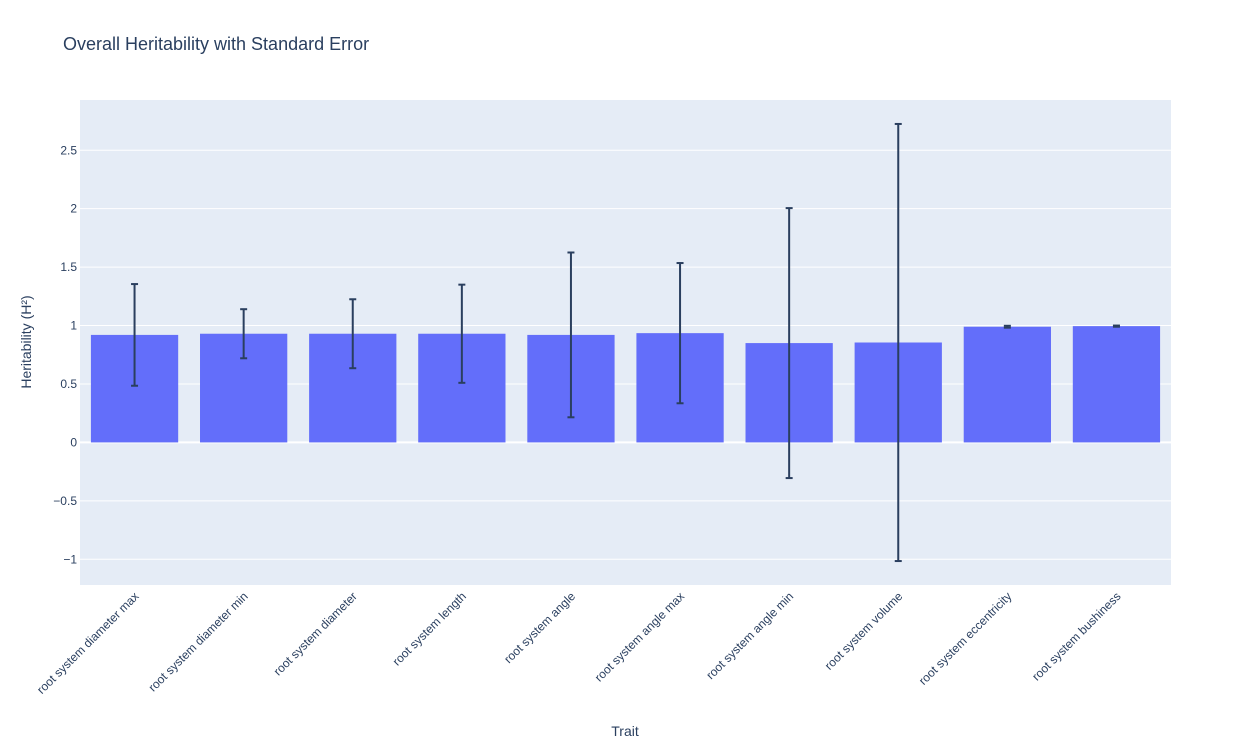 This screenshot has height=748, width=1251. I want to click on y-axis-title: Heritability (H²), so click(26, 341).